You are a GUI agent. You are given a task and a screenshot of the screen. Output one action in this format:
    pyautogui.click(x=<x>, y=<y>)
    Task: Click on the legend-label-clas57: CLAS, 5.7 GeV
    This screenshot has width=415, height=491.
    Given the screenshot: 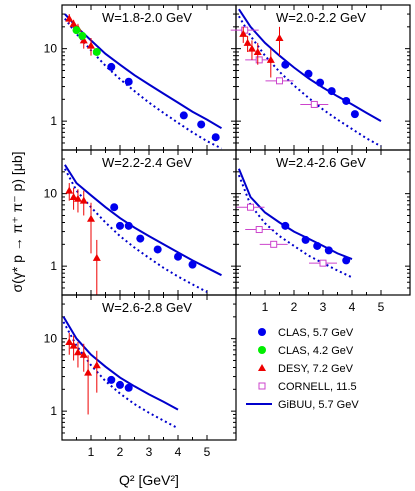 What is the action you would take?
    pyautogui.click(x=316, y=333)
    